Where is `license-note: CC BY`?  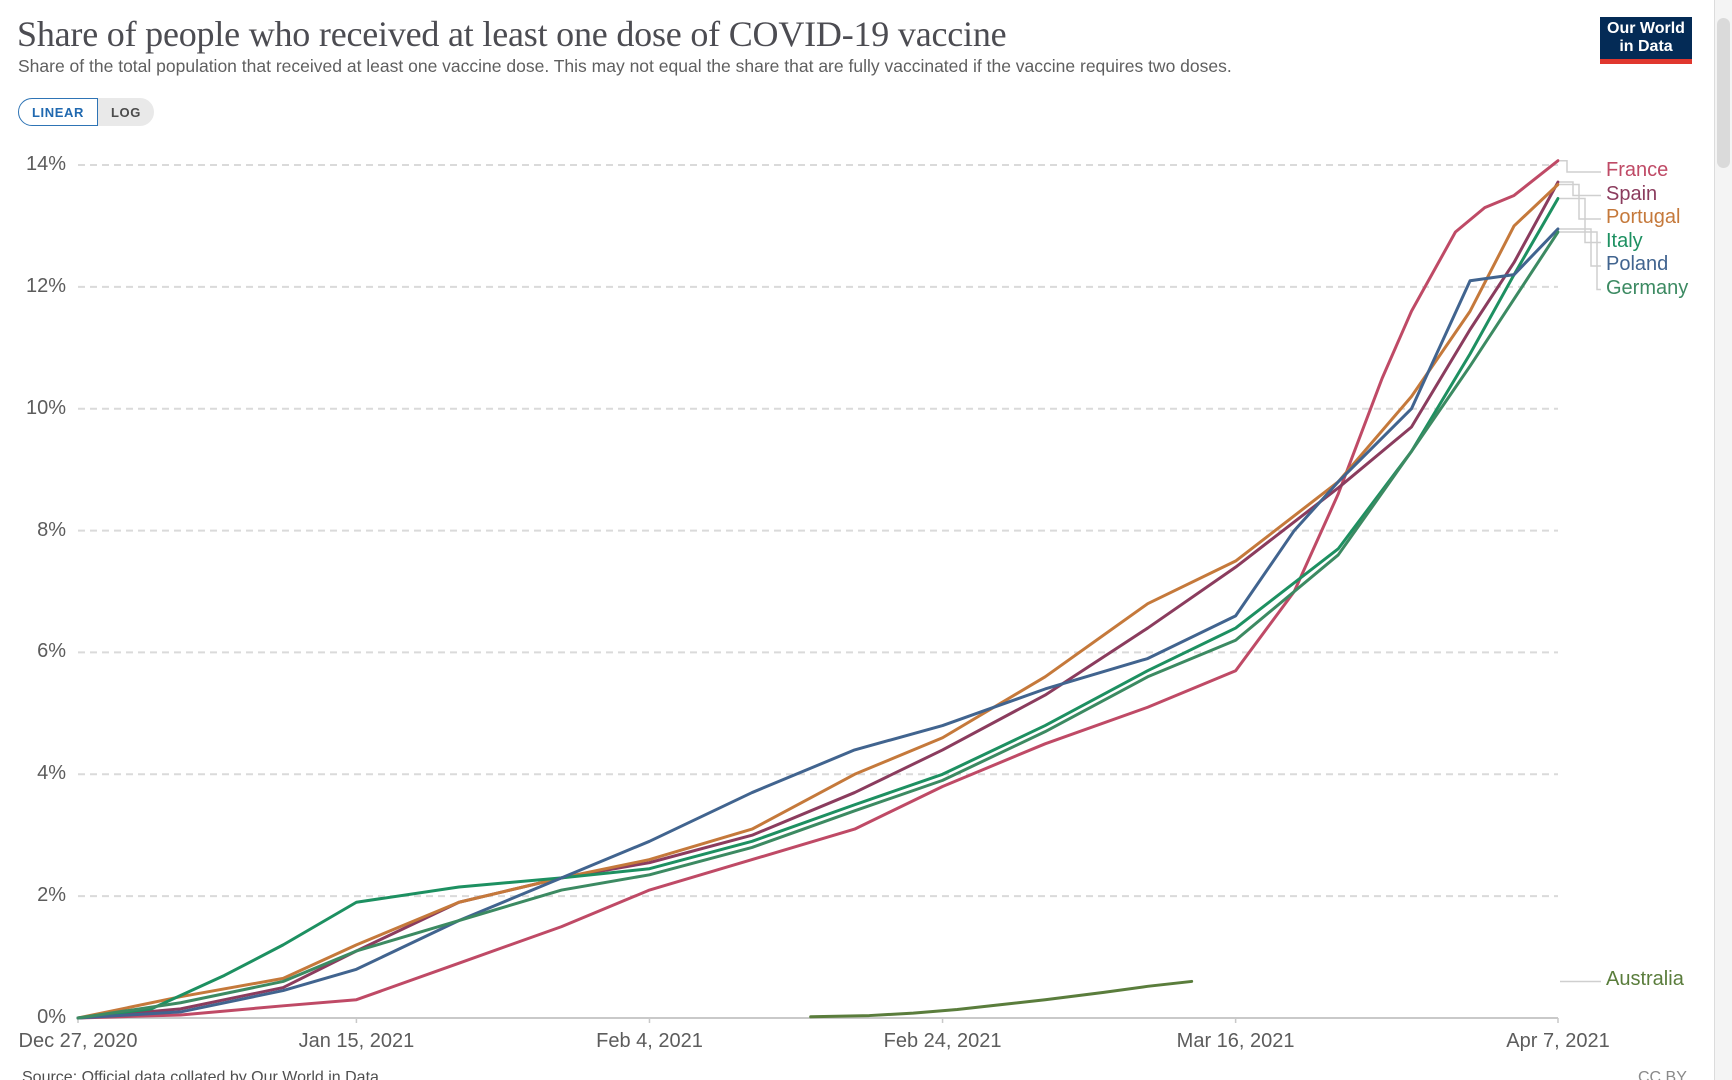 license-note: CC BY is located at coordinates (1662, 1074).